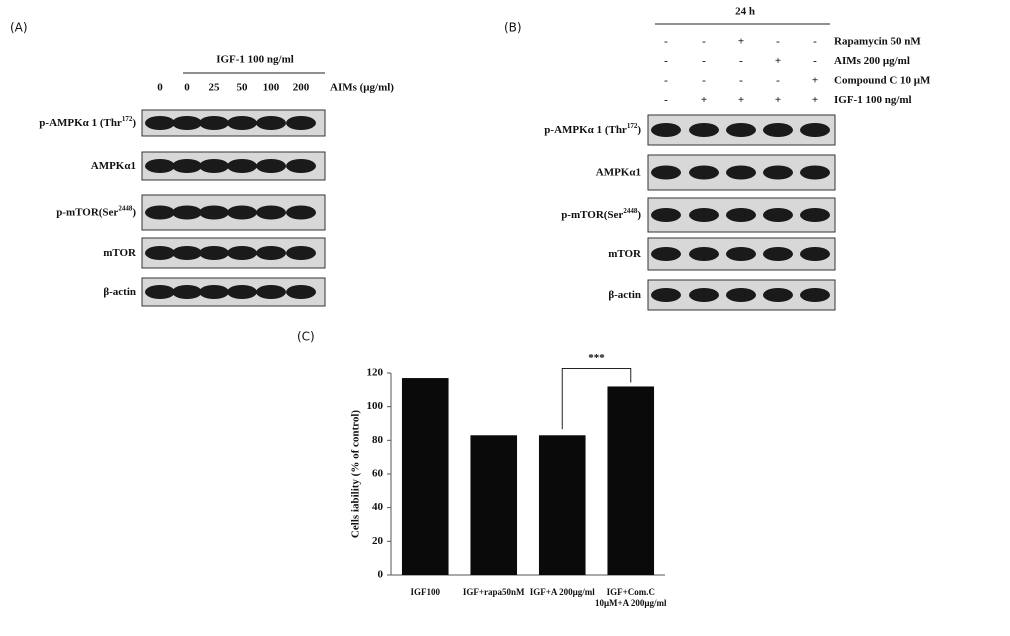 This screenshot has height=636, width=1010. I want to click on dose-label: 25, so click(215, 88).